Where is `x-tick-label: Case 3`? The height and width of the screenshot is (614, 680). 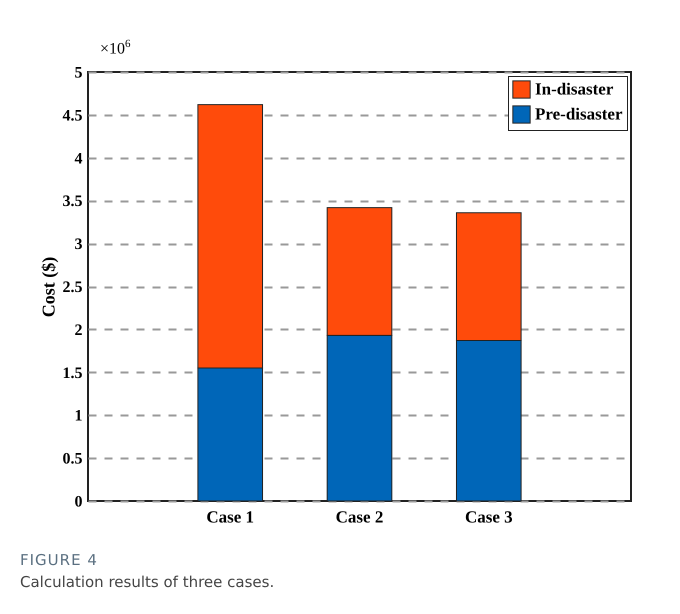 x-tick-label: Case 3 is located at coordinates (488, 517).